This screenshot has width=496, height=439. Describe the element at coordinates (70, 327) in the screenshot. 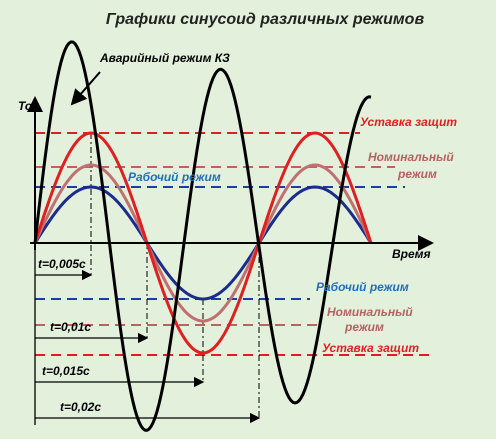

I see `time-label: t=0,01с` at that location.